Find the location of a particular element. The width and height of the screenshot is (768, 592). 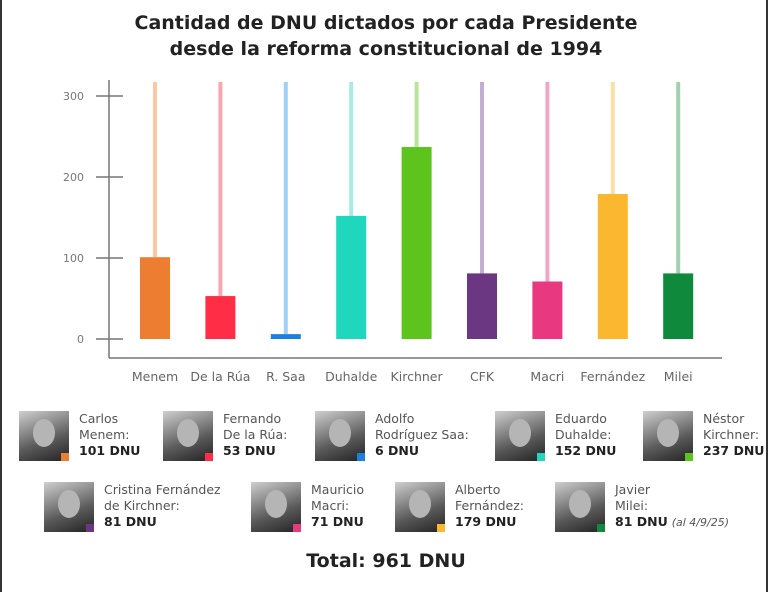

legend-note: (al 4/9/25) is located at coordinates (700, 522).